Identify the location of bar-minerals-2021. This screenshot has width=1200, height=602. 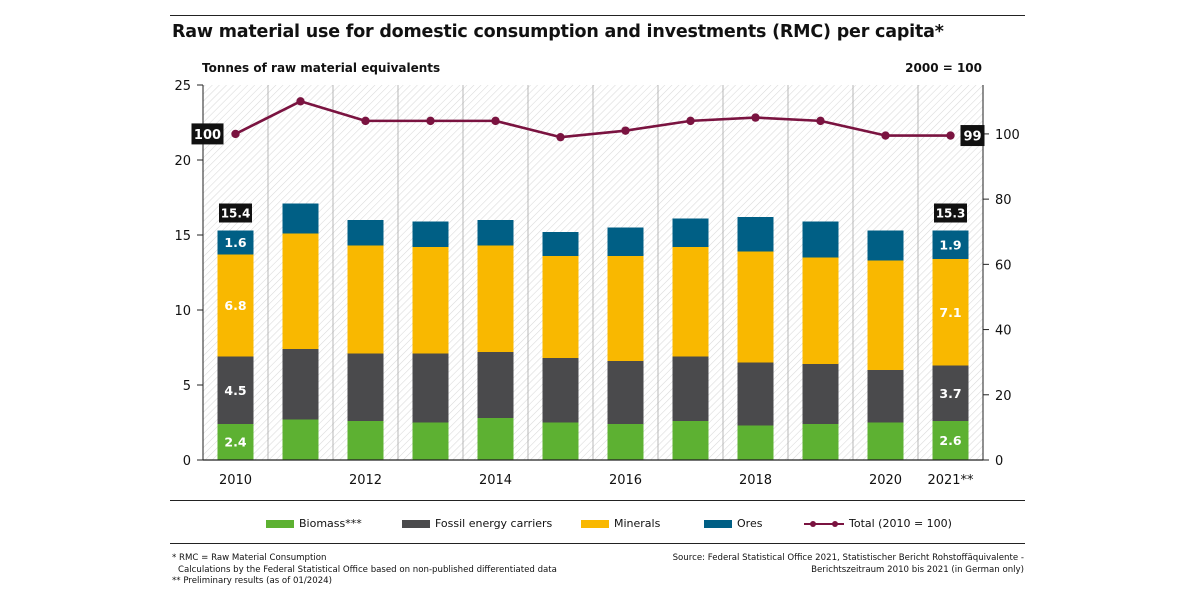
(950, 312).